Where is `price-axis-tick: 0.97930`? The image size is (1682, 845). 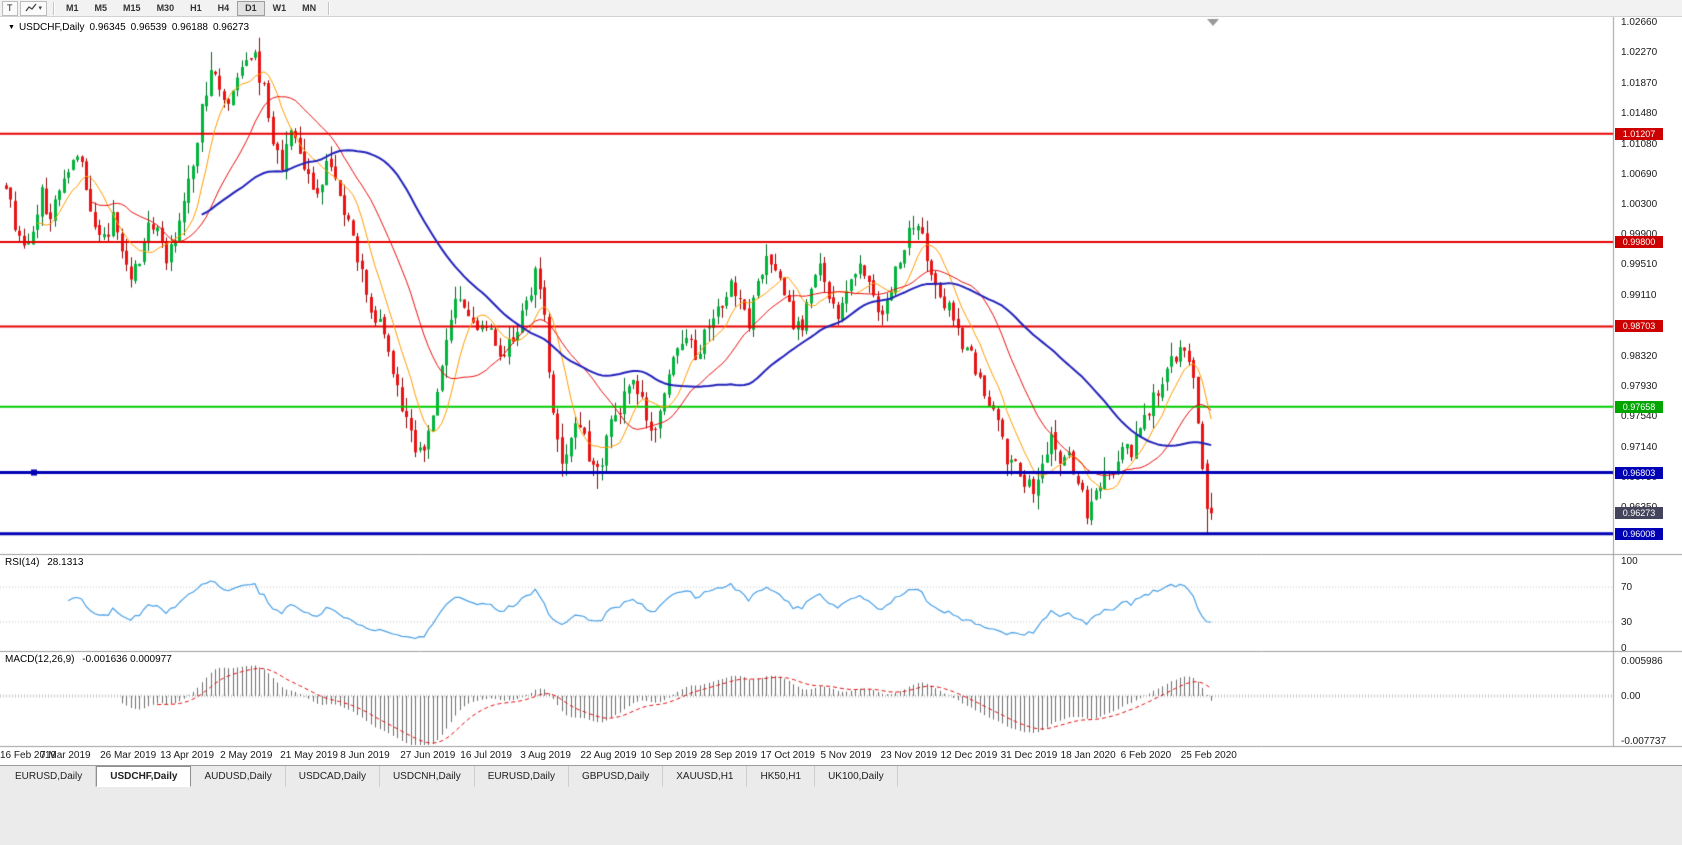
price-axis-tick: 0.97930 is located at coordinates (1639, 386).